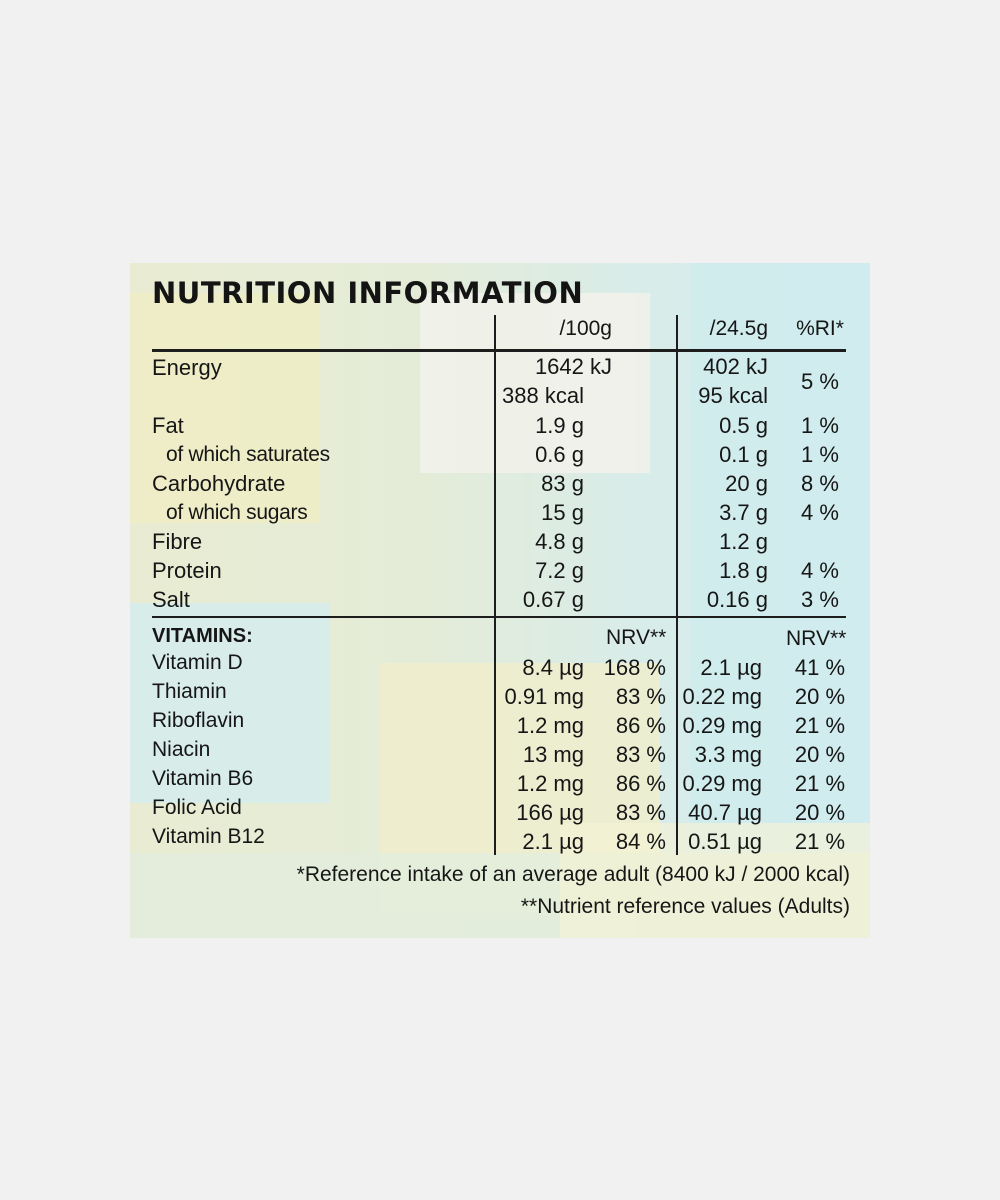 The height and width of the screenshot is (1200, 1000). I want to click on energy-per100-kcal: 388 kcal, so click(543, 395).